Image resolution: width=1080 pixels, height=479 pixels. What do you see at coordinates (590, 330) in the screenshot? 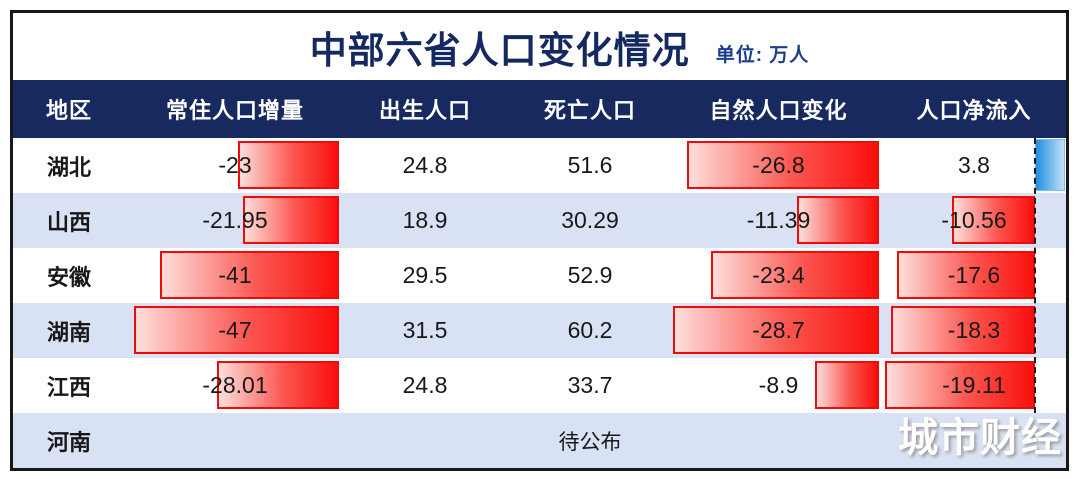
I see `value-cell-死亡人口: 60.2` at bounding box center [590, 330].